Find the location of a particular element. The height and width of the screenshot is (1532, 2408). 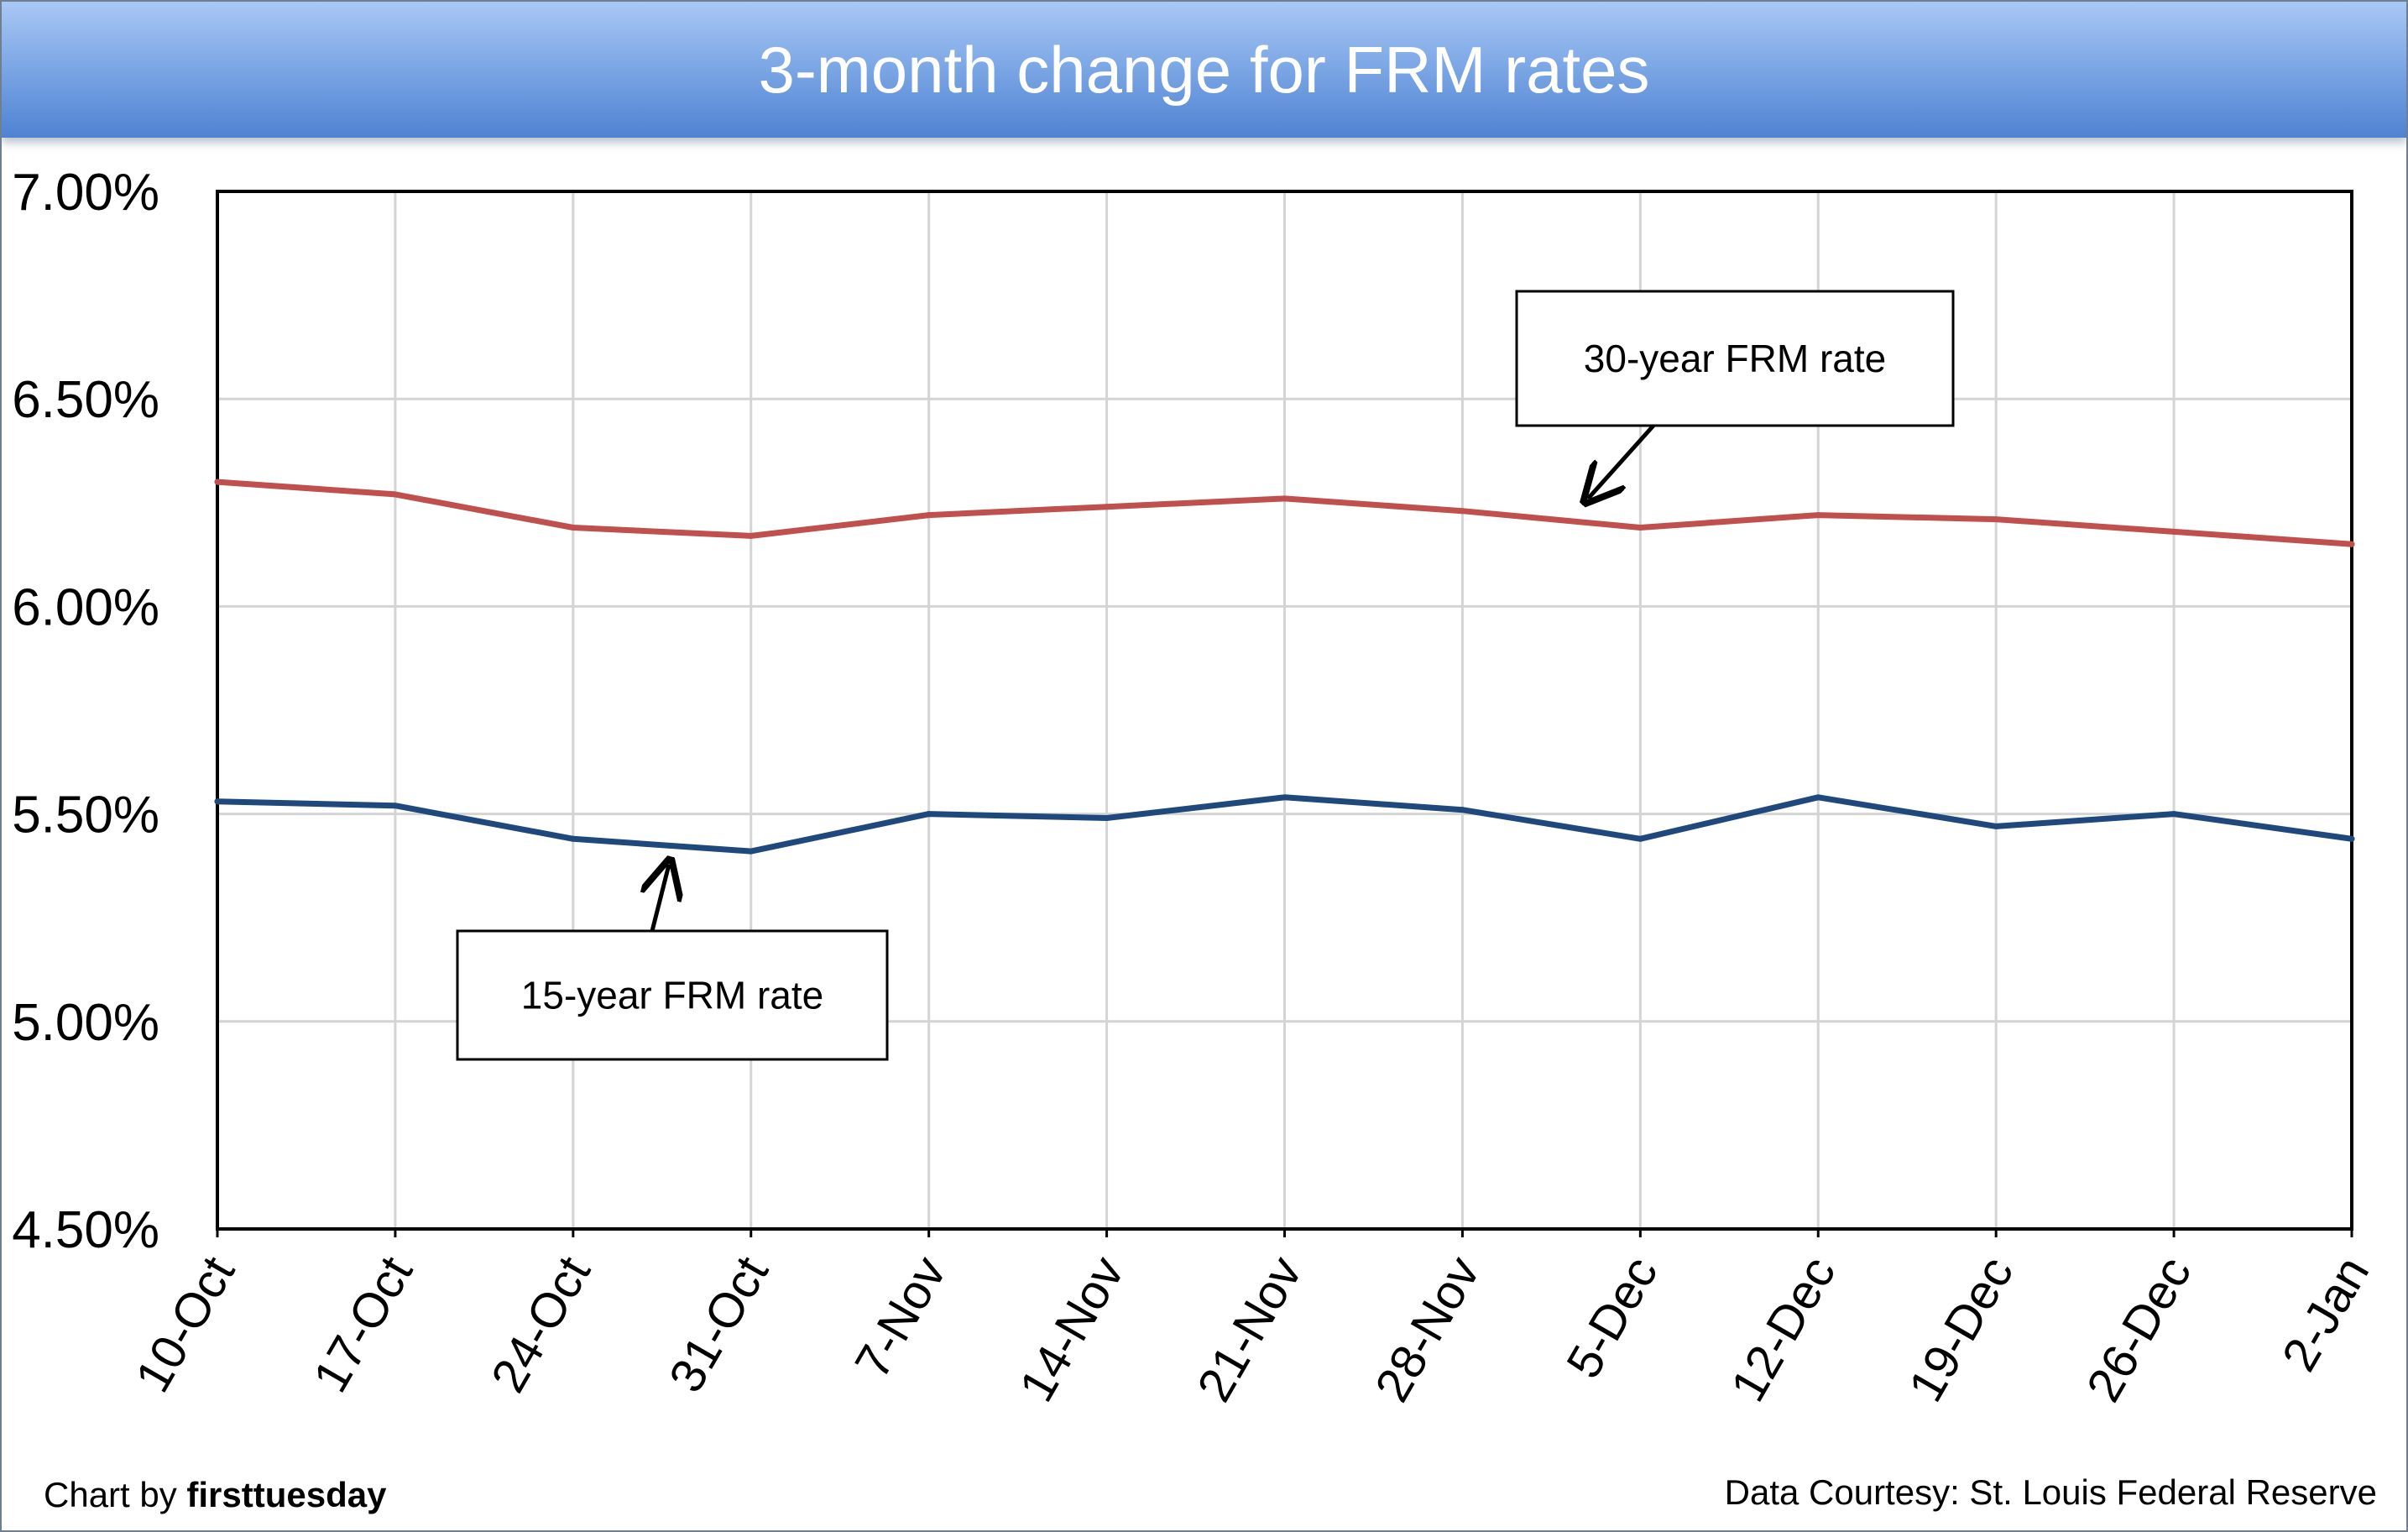

chart-title: 3-month change for FRM rates is located at coordinates (1204, 70).